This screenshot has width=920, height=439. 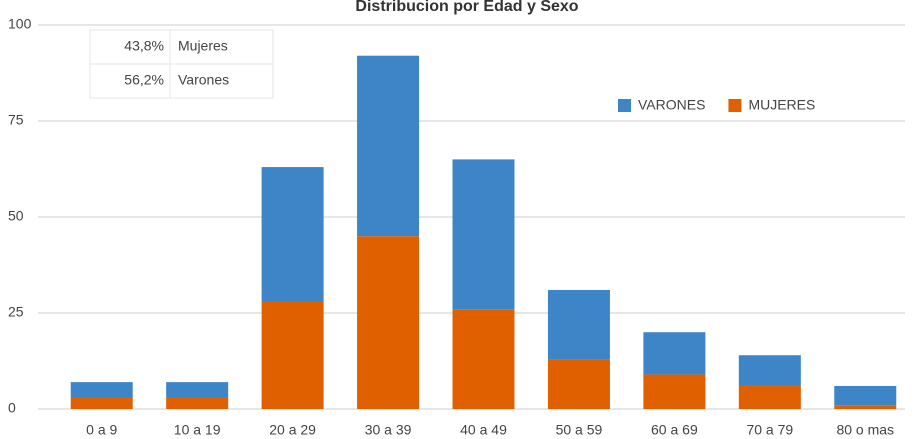 What do you see at coordinates (466, 7) in the screenshot?
I see `chart-title: Distribucion por Edad y Sexo` at bounding box center [466, 7].